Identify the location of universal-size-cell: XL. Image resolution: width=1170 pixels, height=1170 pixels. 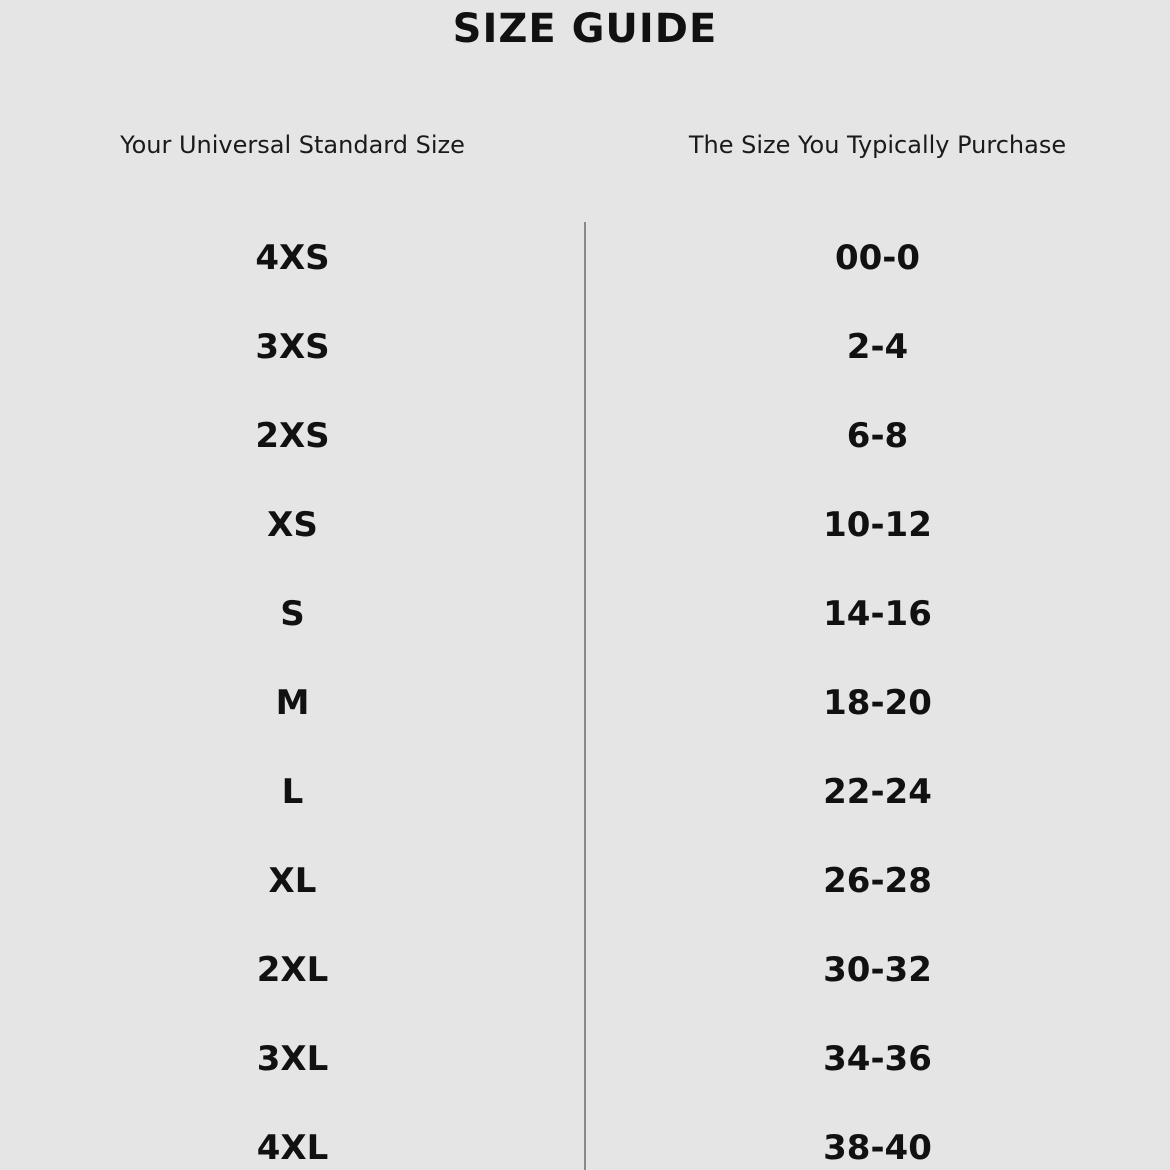
(292, 881).